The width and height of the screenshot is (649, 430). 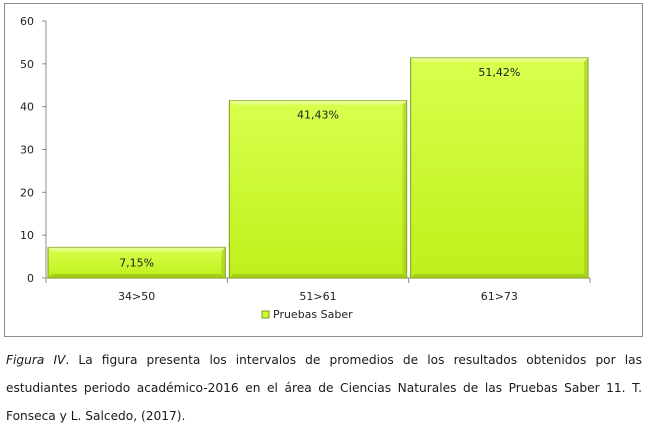 What do you see at coordinates (27, 235) in the screenshot?
I see `y-tick-label: 10` at bounding box center [27, 235].